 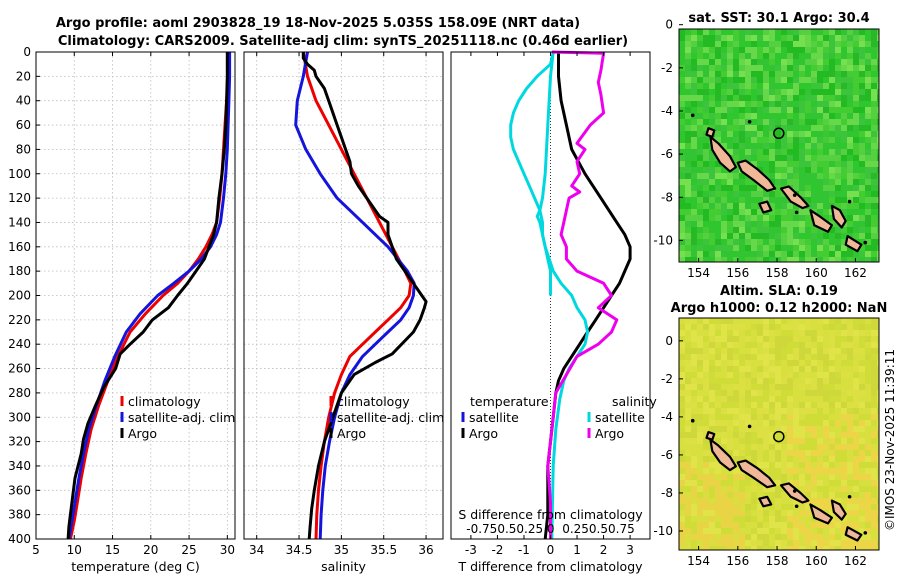 I want to click on y-tick-label: 100, so click(x=19, y=174).